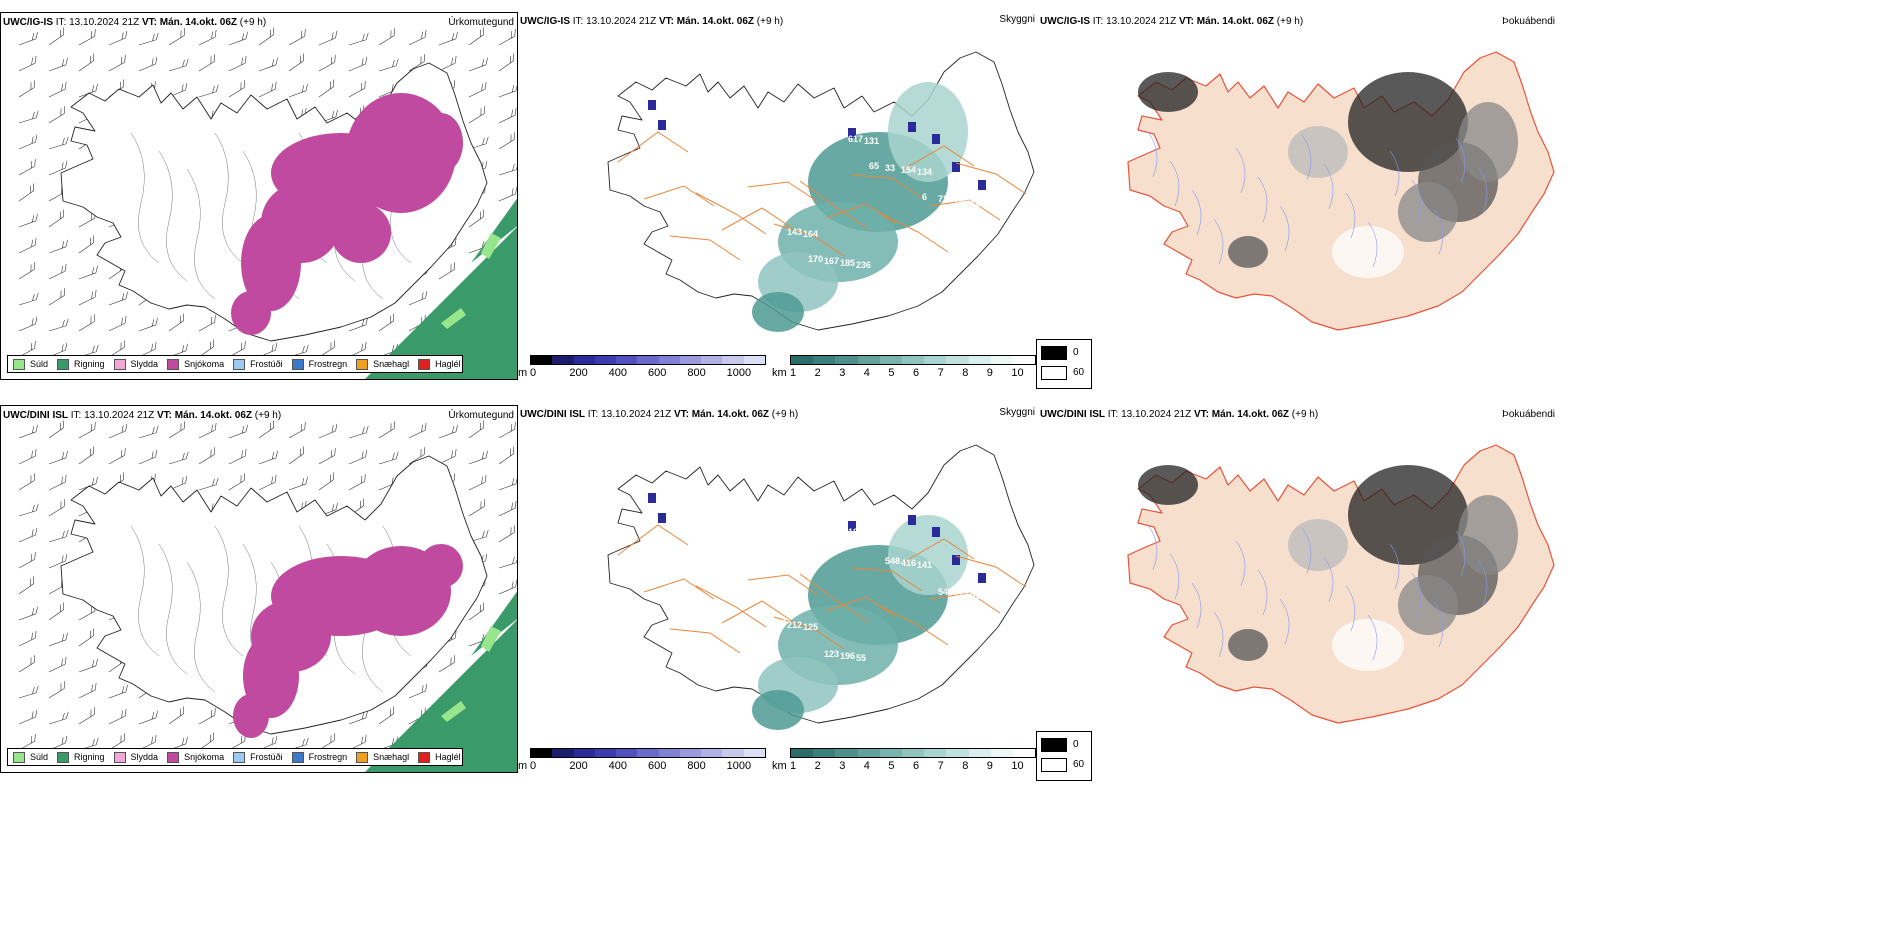 The image size is (1900, 950). What do you see at coordinates (144, 757) in the screenshot?
I see `legend-label: Slydda` at bounding box center [144, 757].